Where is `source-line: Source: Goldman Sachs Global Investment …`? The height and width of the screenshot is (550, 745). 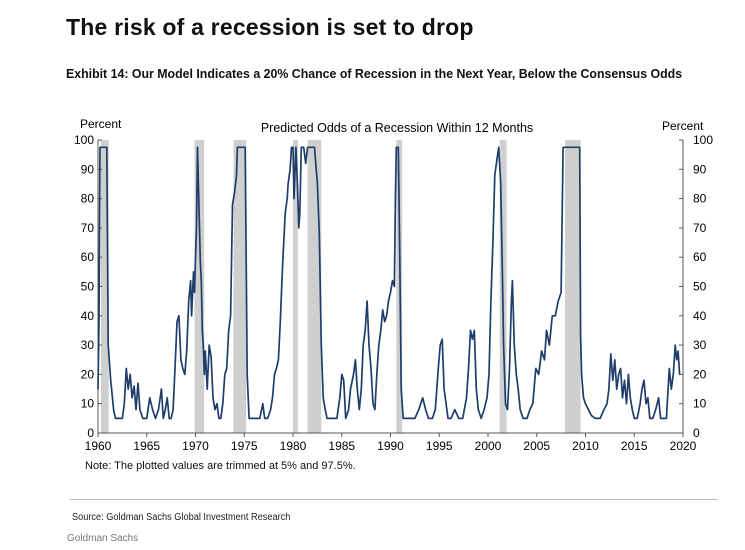
source-line: Source: Goldman Sachs Global Investment … is located at coordinates (181, 517).